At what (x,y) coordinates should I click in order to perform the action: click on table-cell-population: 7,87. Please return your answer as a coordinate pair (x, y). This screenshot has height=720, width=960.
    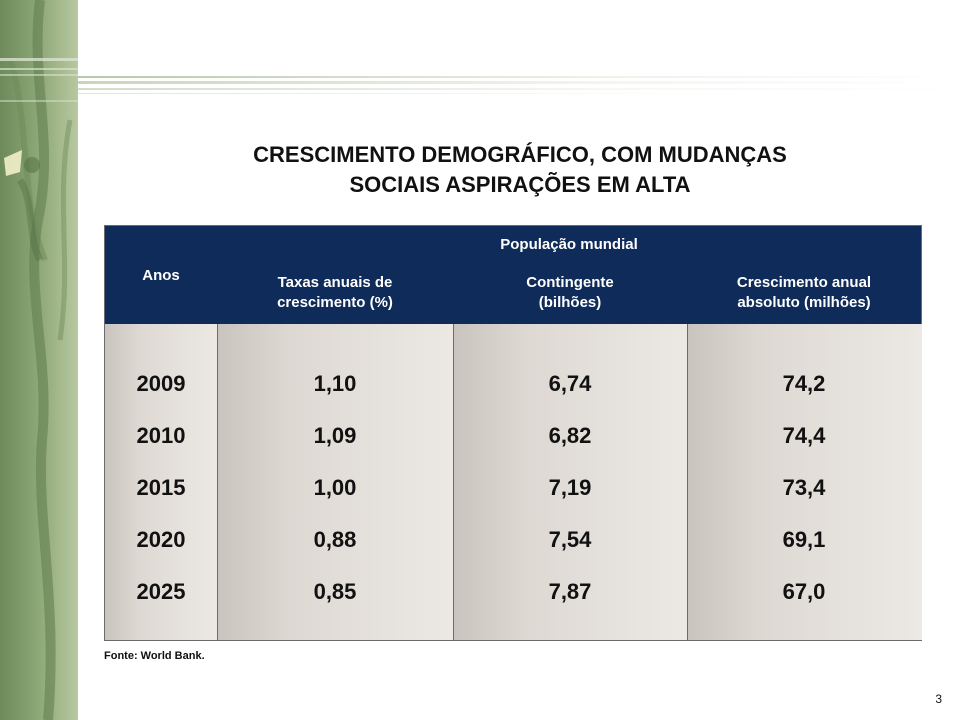
    Looking at the image, I should click on (570, 591).